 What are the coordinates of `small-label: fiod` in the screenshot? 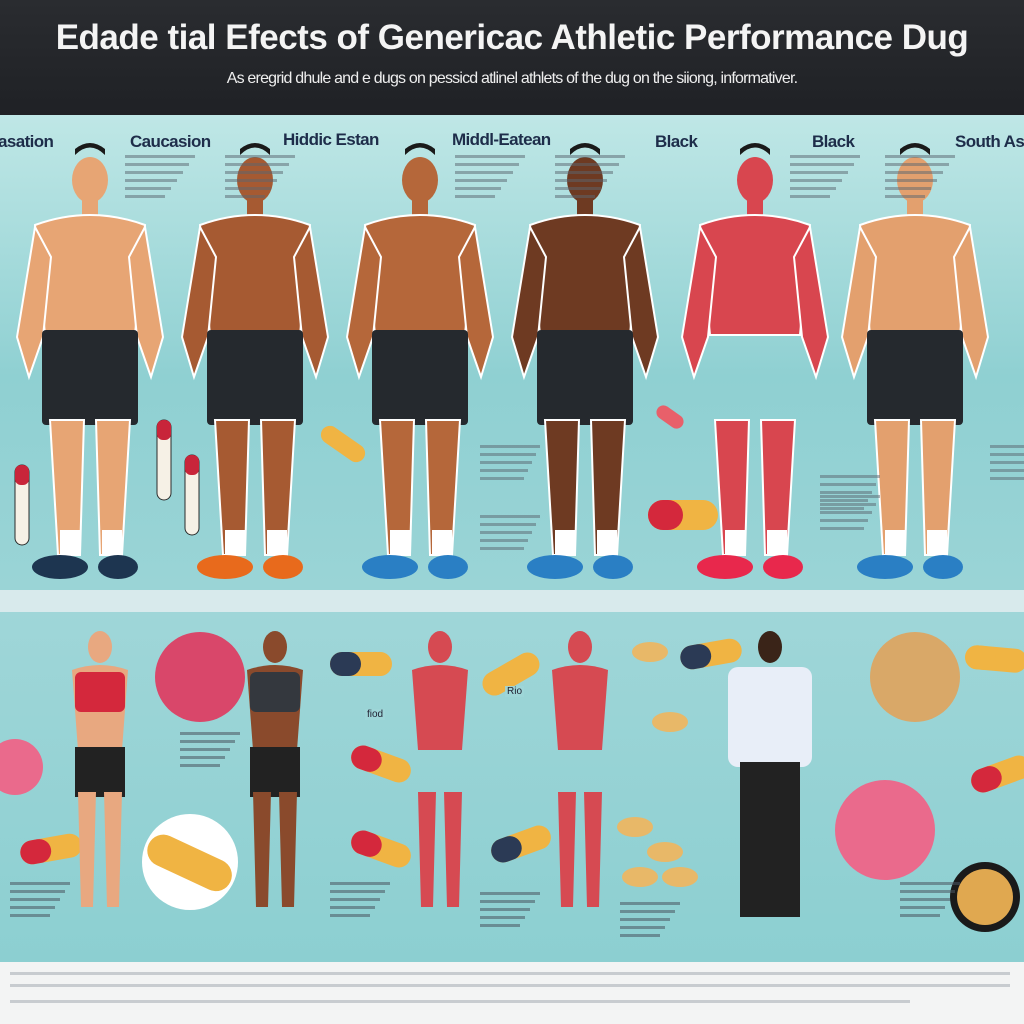 It's located at (375, 714).